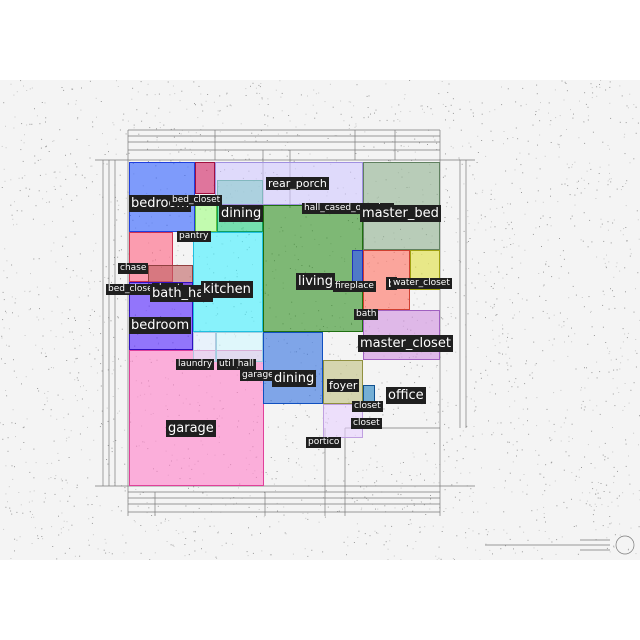 The height and width of the screenshot is (640, 640). I want to click on label-fireplace: fireplace, so click(354, 286).